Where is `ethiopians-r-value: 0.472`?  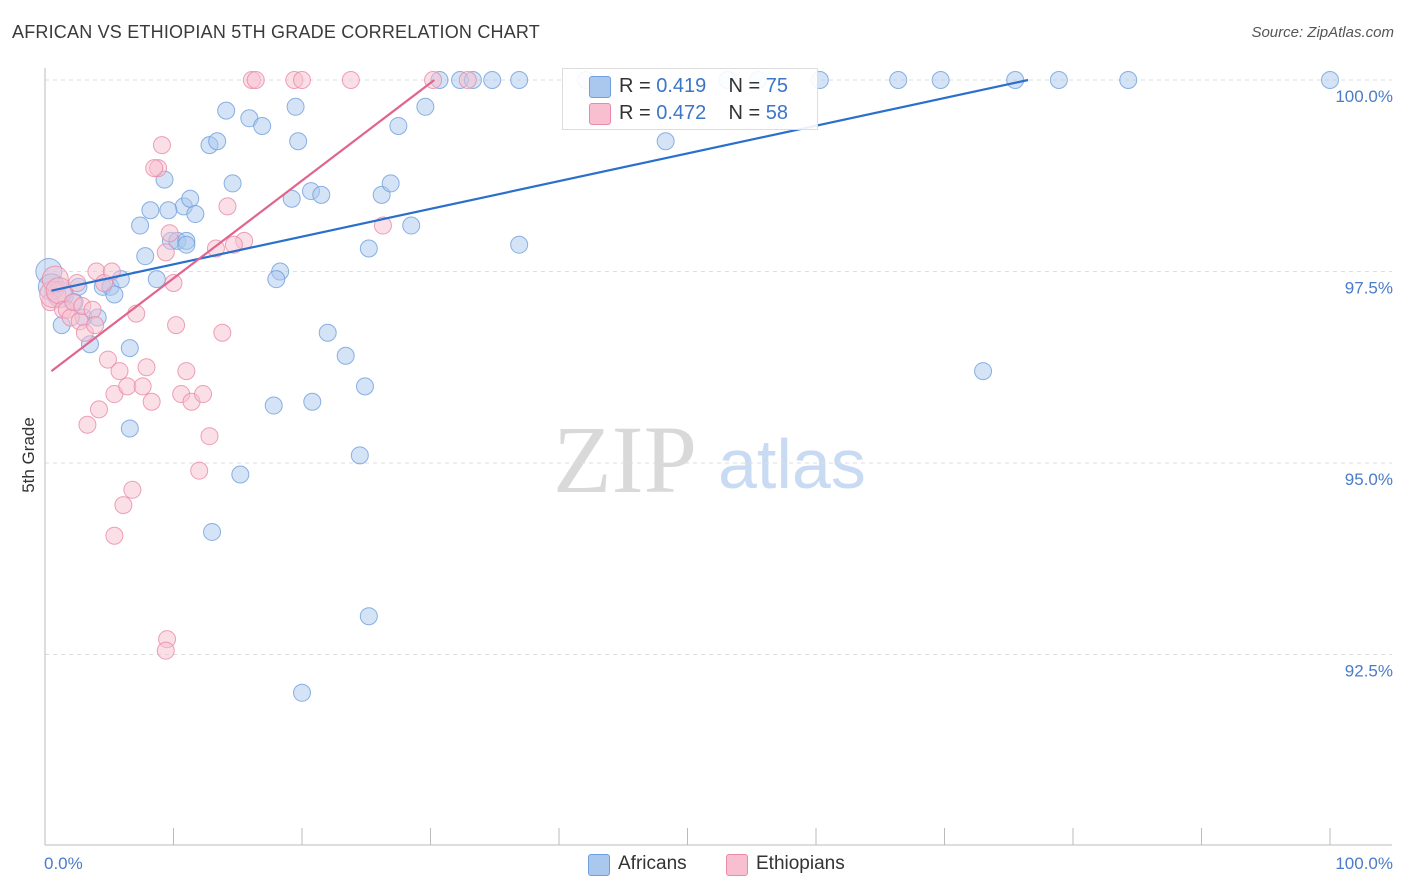 ethiopians-r-value: 0.472 is located at coordinates (681, 113).